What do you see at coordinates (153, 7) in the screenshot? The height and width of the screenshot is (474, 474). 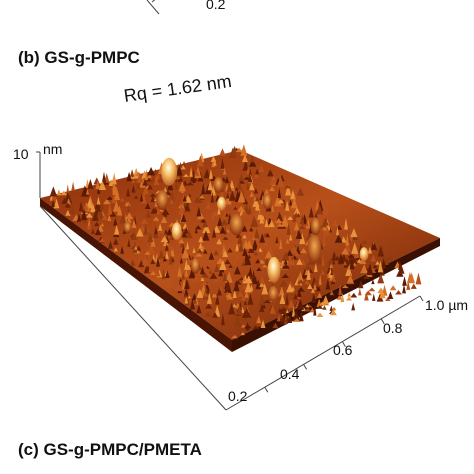 I see `panel-a-axis-line` at bounding box center [153, 7].